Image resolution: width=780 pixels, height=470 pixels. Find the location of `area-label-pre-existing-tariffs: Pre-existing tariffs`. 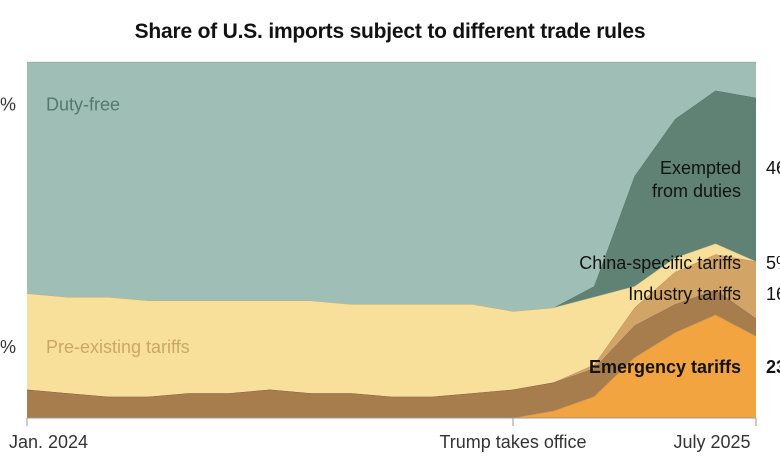

area-label-pre-existing-tariffs: Pre-existing tariffs is located at coordinates (118, 347).